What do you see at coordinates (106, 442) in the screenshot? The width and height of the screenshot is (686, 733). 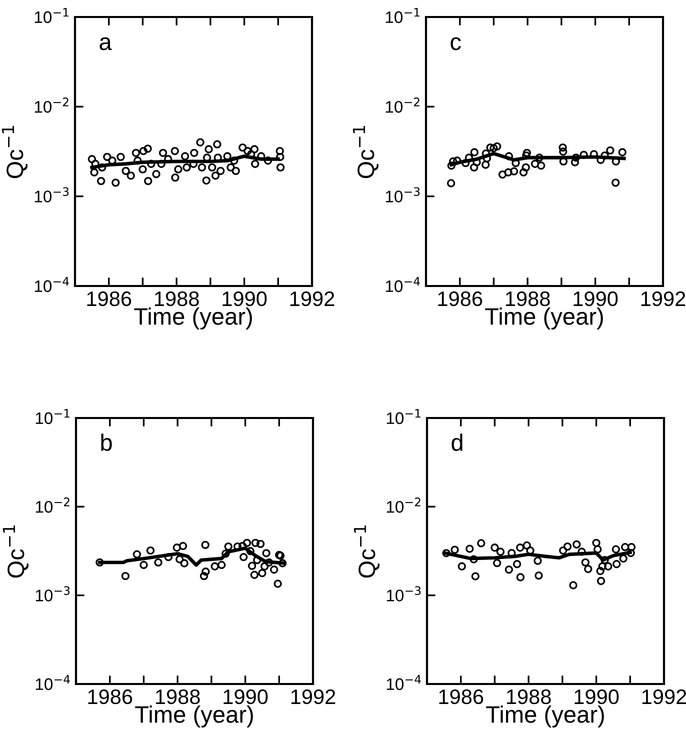 I see `annotation: b` at bounding box center [106, 442].